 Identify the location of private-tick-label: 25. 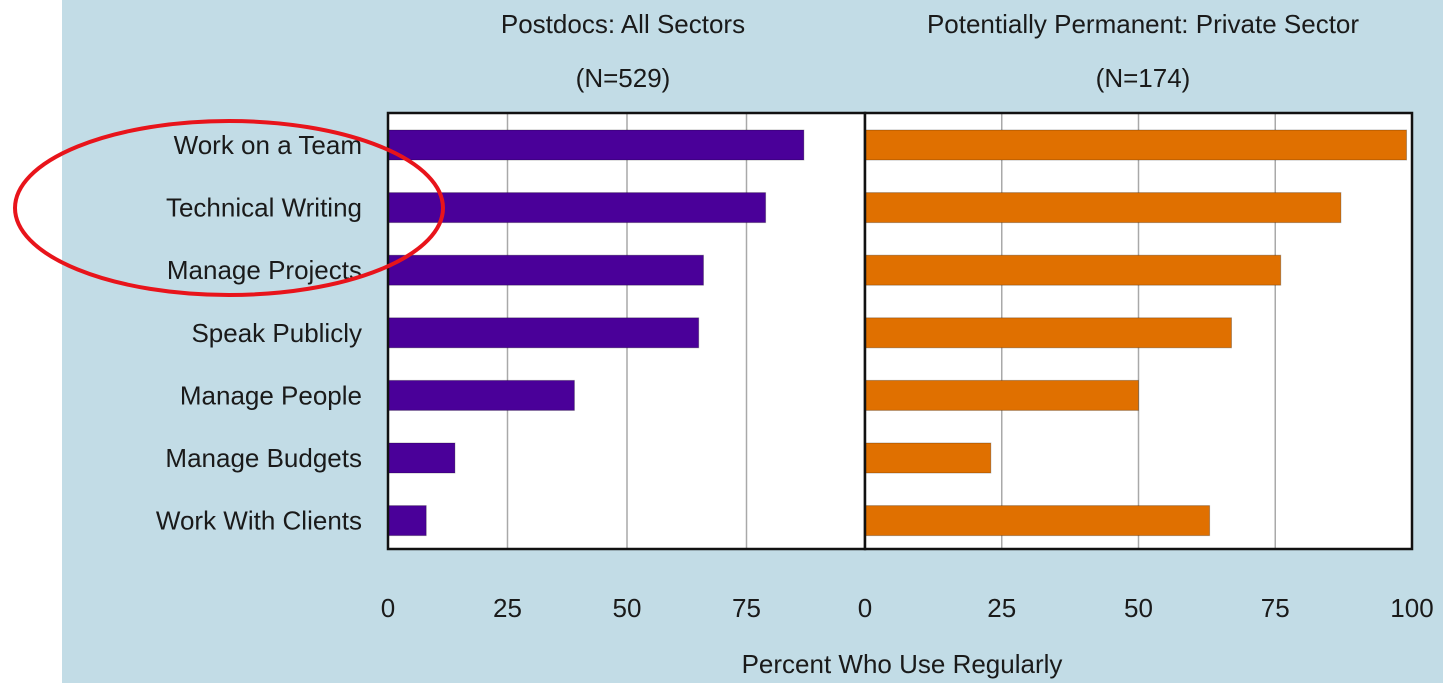
(1001, 608).